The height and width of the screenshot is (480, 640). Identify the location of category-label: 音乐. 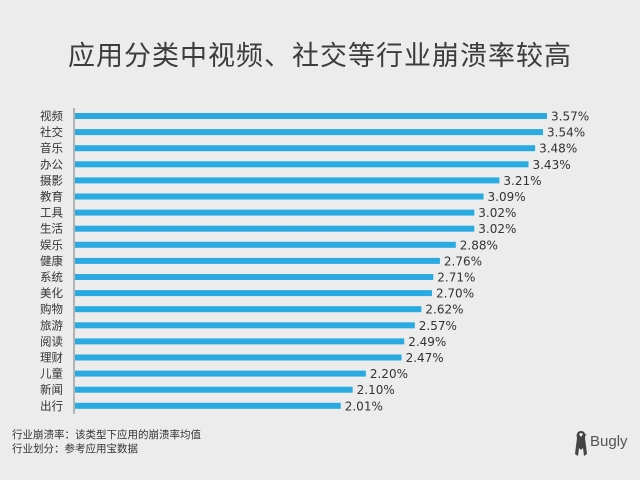
(51, 148).